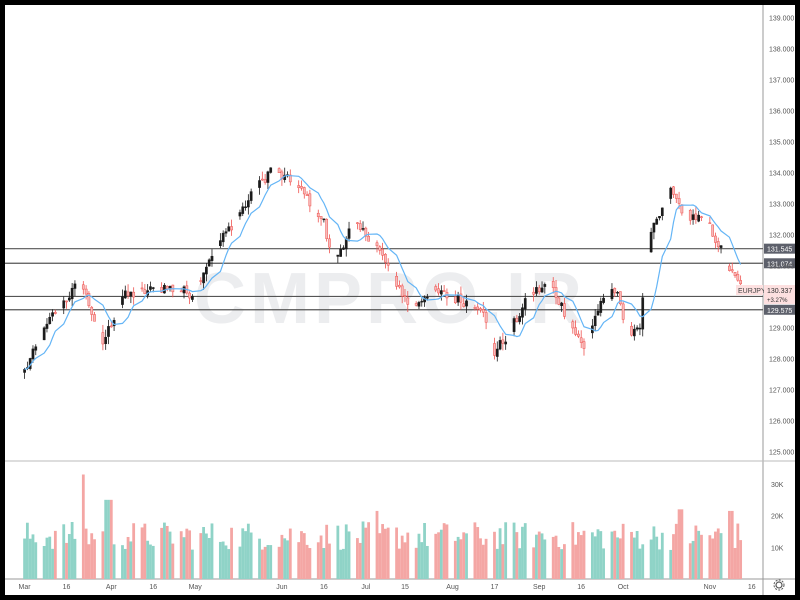 The width and height of the screenshot is (800, 600). What do you see at coordinates (365, 587) in the screenshot?
I see `time-tick-label: Jul` at bounding box center [365, 587].